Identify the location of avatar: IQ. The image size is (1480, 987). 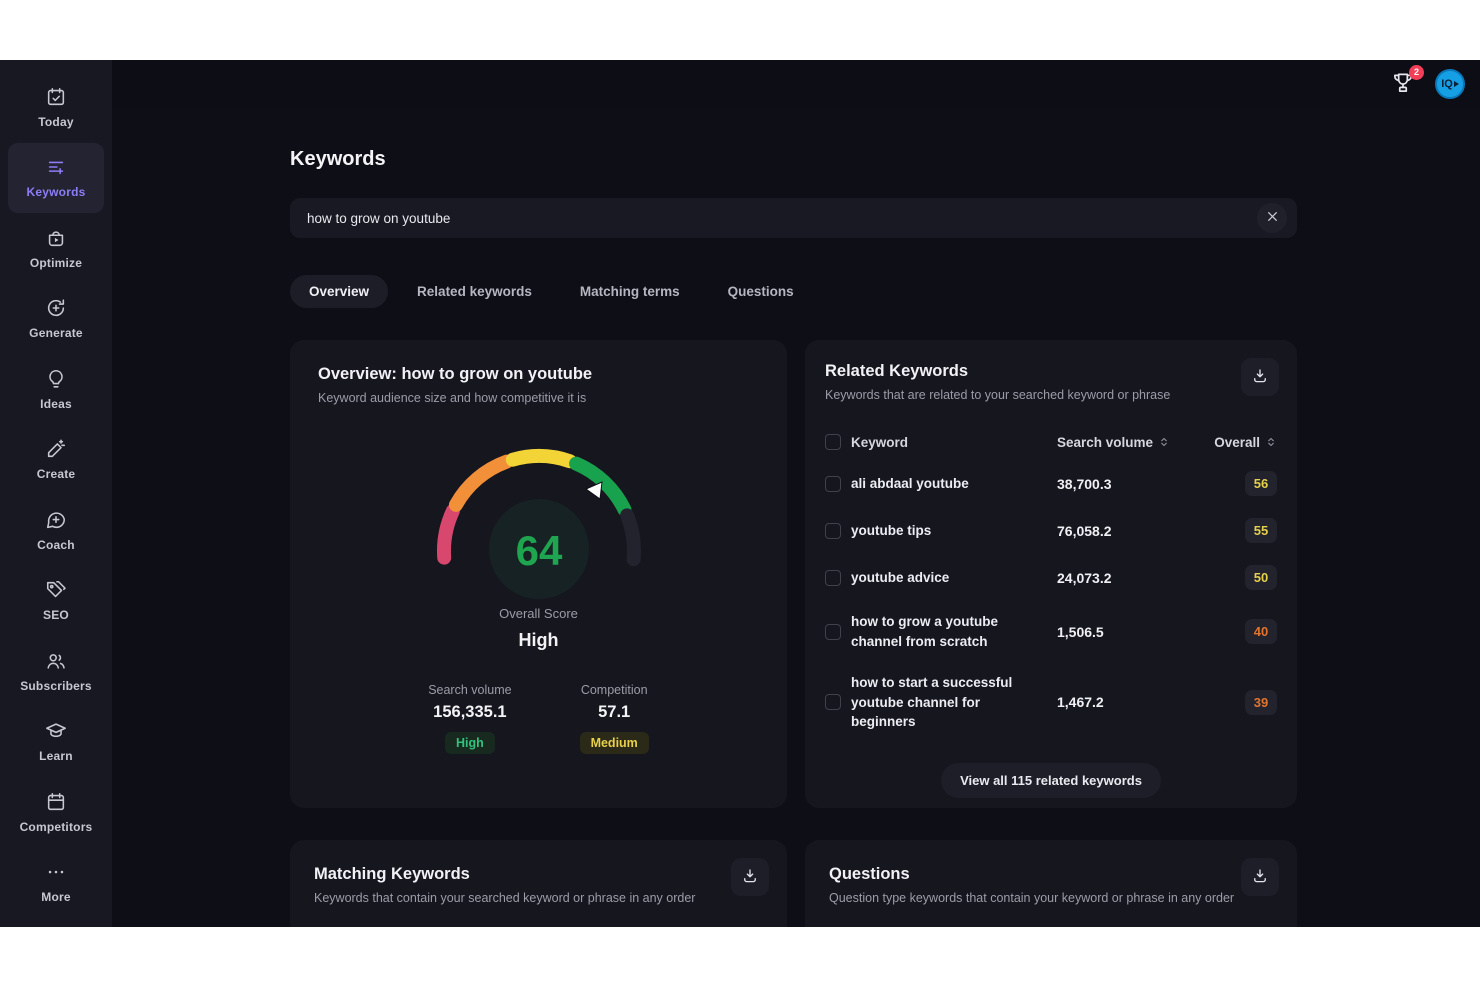
(1450, 84).